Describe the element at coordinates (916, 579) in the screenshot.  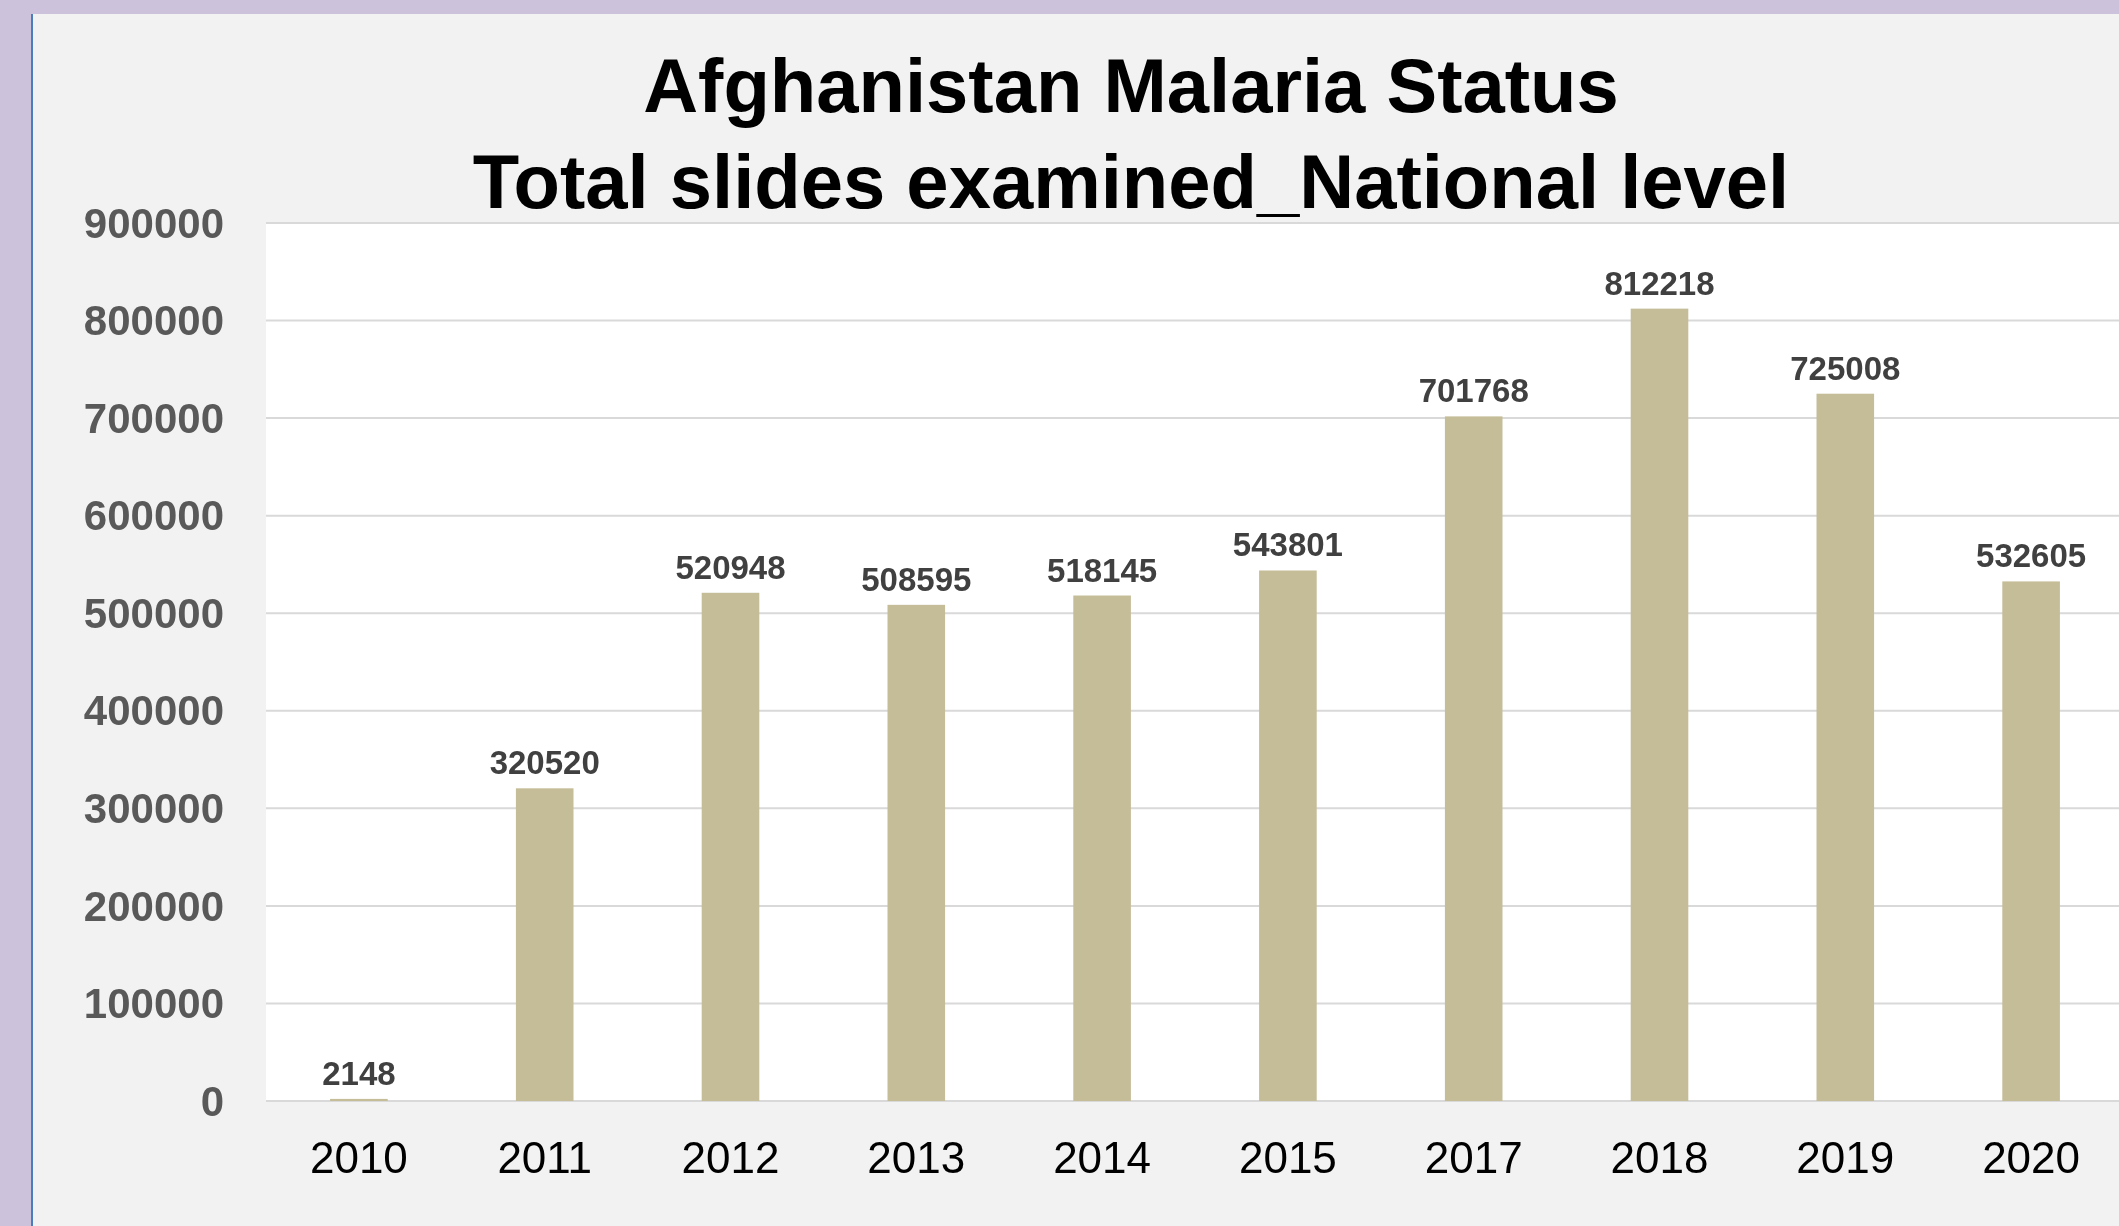
I see `data-label: 508595` at that location.